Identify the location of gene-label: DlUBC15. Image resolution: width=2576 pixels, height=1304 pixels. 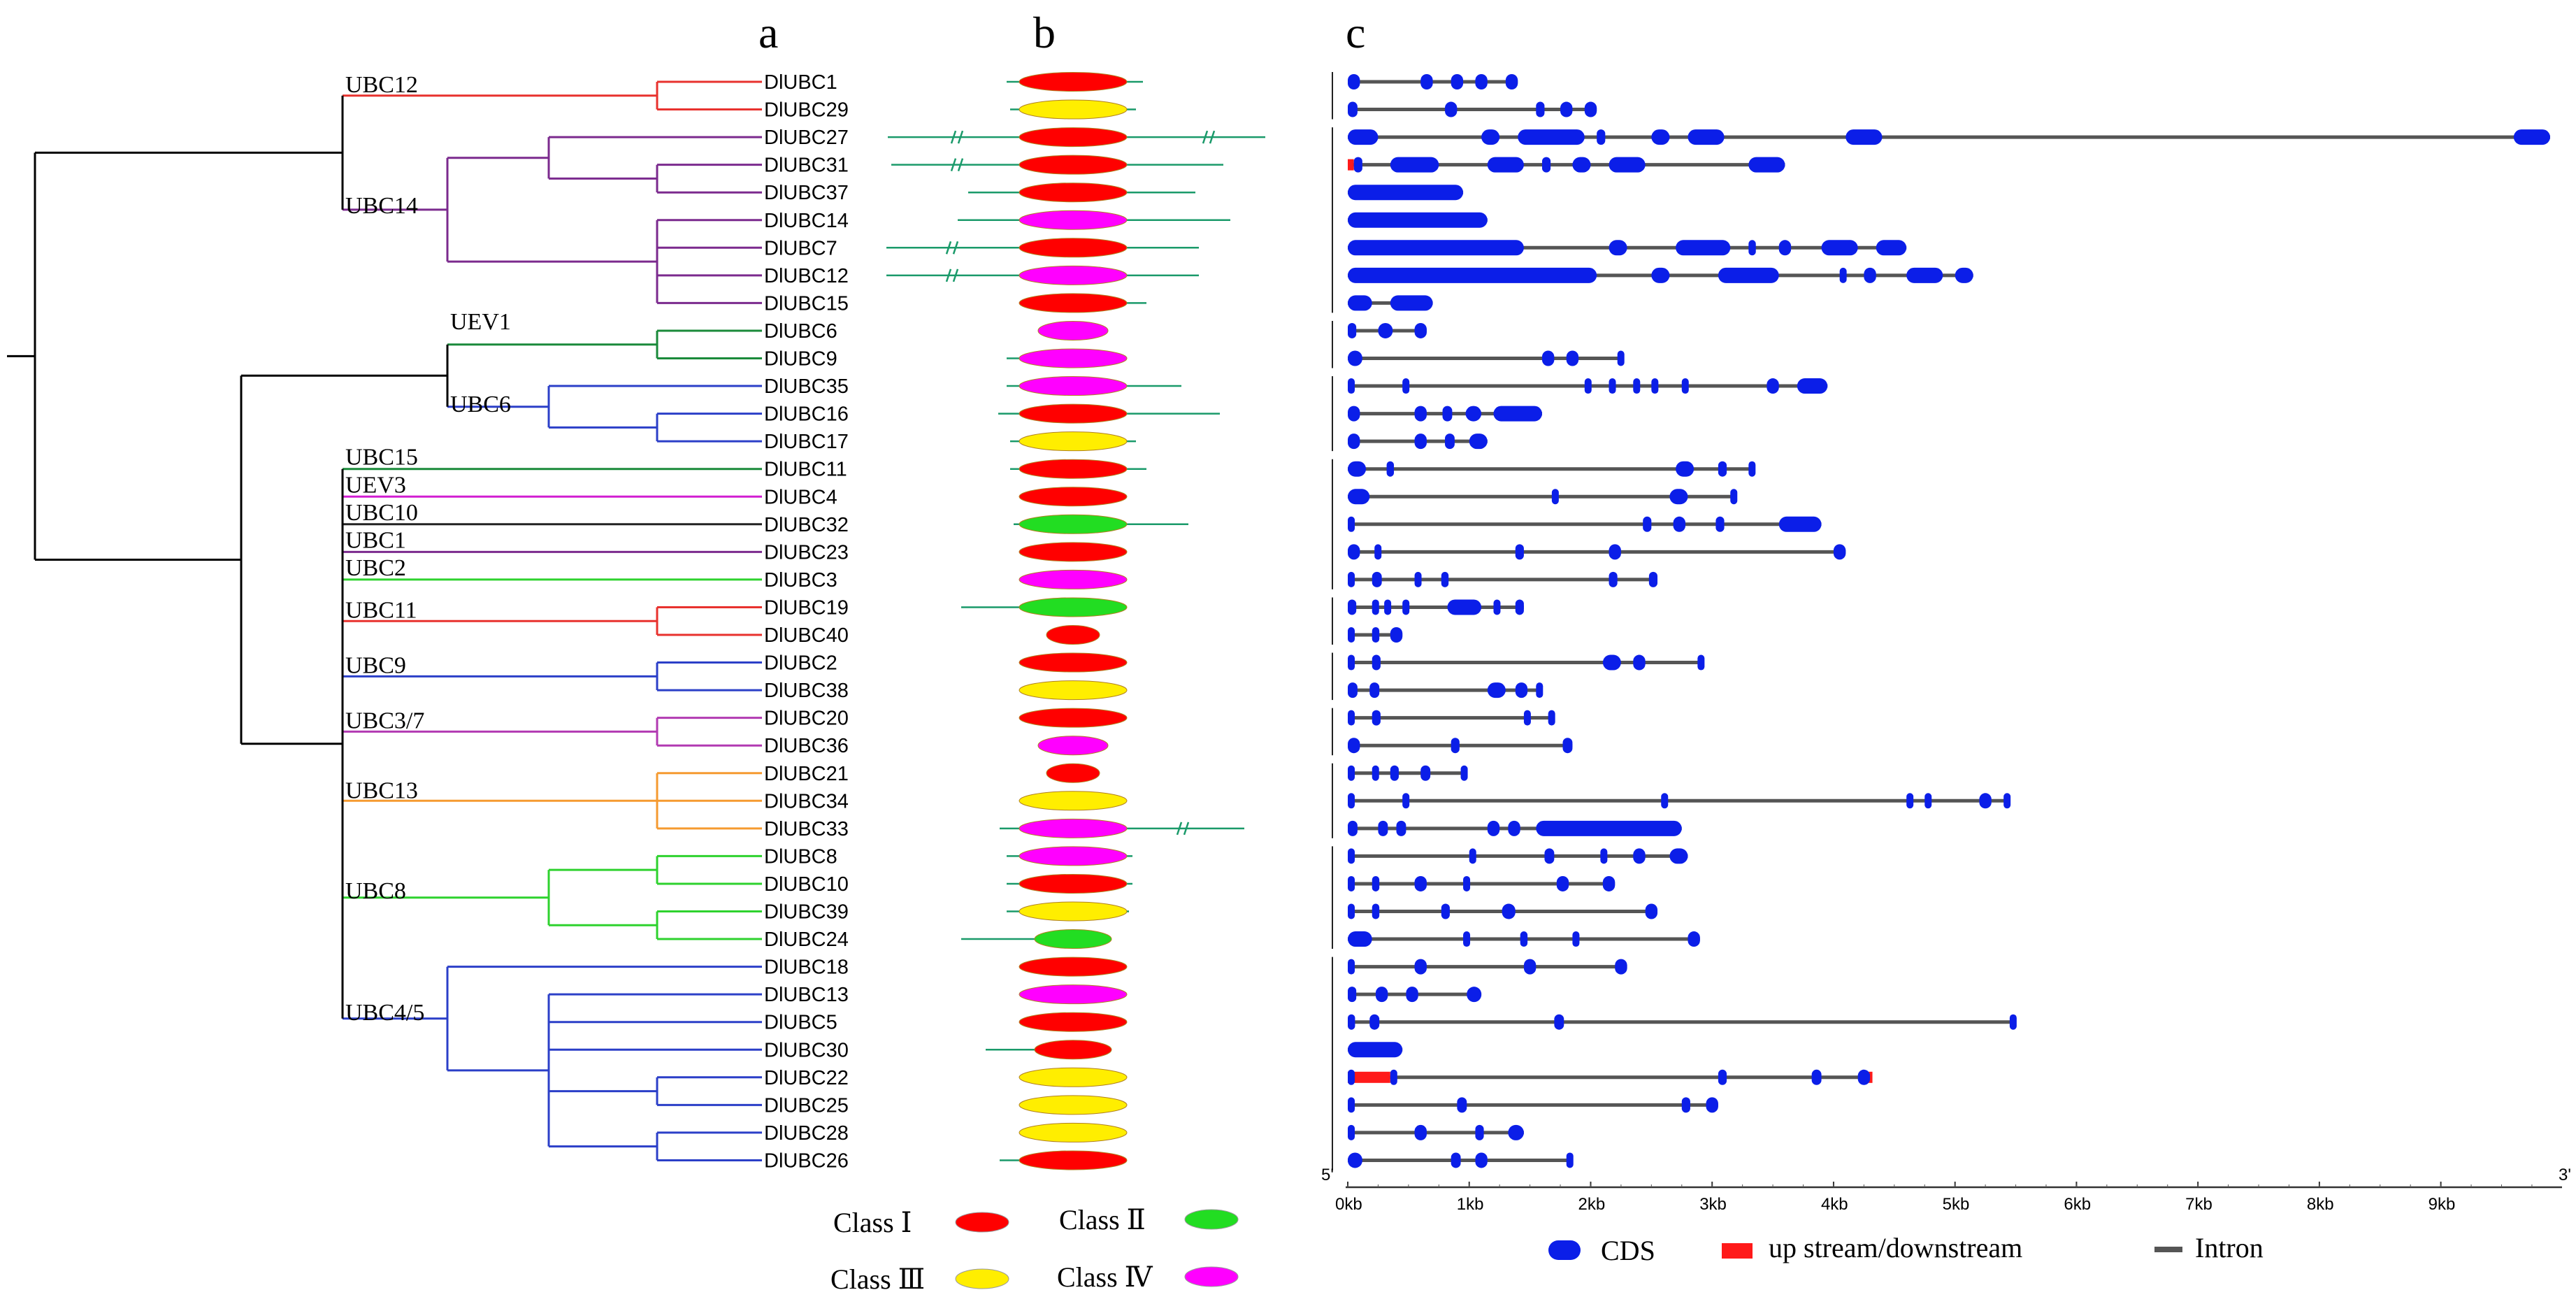
(806, 303).